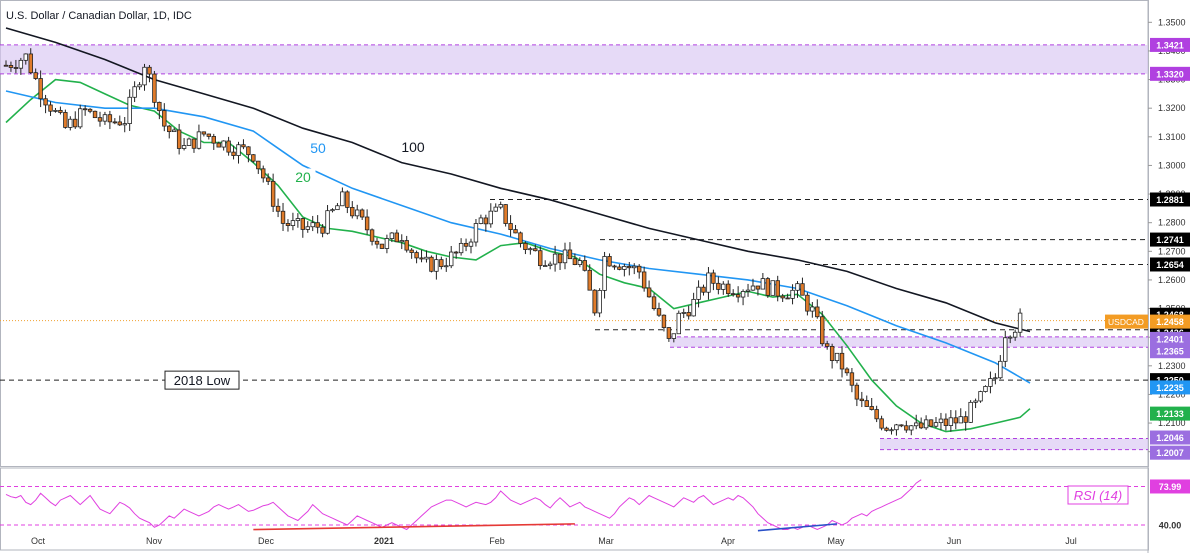  Describe the element at coordinates (1126, 322) in the screenshot. I see `symbol-label: USDCAD` at that location.